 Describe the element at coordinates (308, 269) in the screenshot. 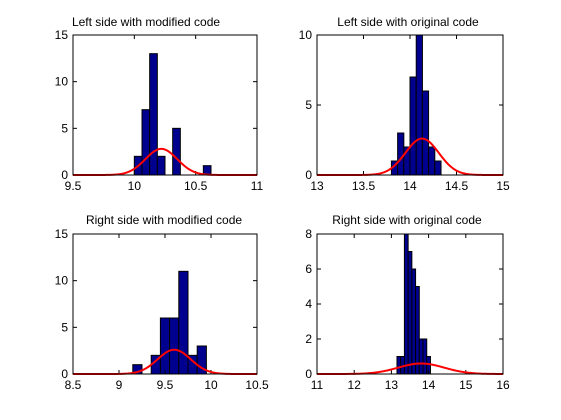

I see `y-tick-label: 6` at that location.